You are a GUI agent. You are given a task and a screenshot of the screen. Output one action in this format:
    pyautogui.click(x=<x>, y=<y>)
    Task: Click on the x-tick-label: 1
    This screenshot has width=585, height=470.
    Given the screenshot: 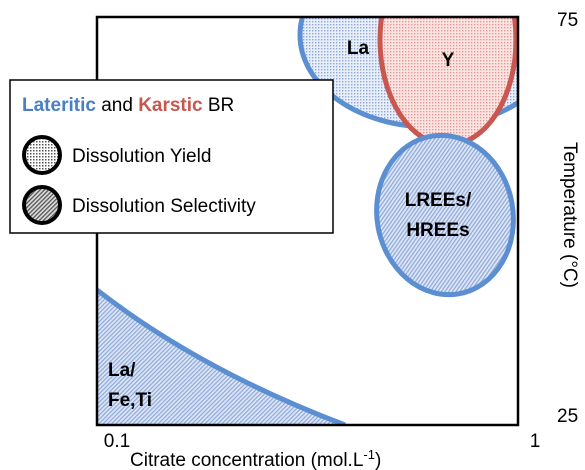 What is the action you would take?
    pyautogui.click(x=535, y=441)
    